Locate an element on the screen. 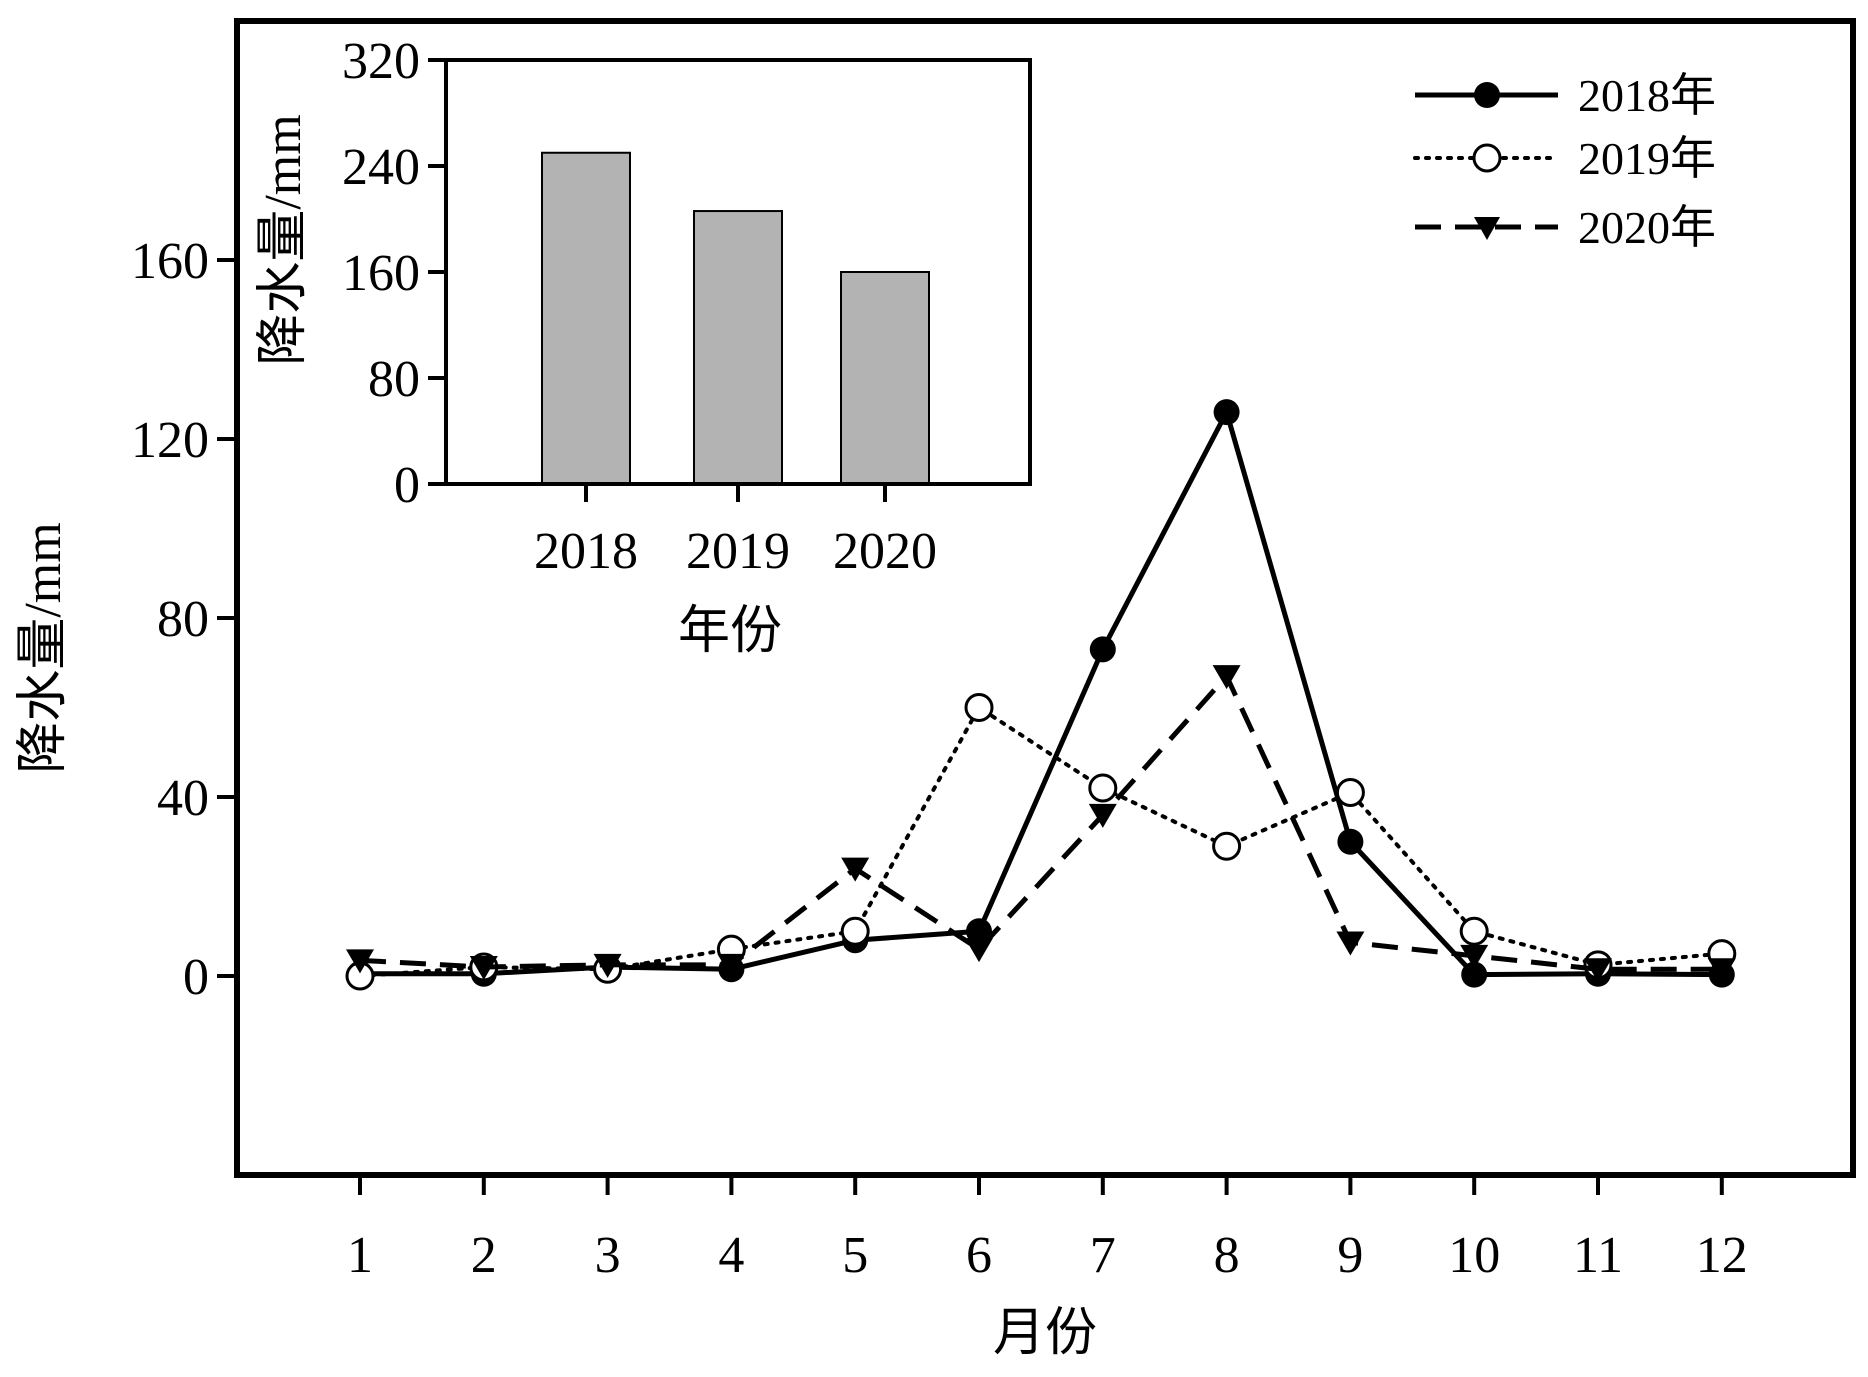 This screenshot has height=1377, width=1868. inset-bars-group is located at coordinates (735, 318).